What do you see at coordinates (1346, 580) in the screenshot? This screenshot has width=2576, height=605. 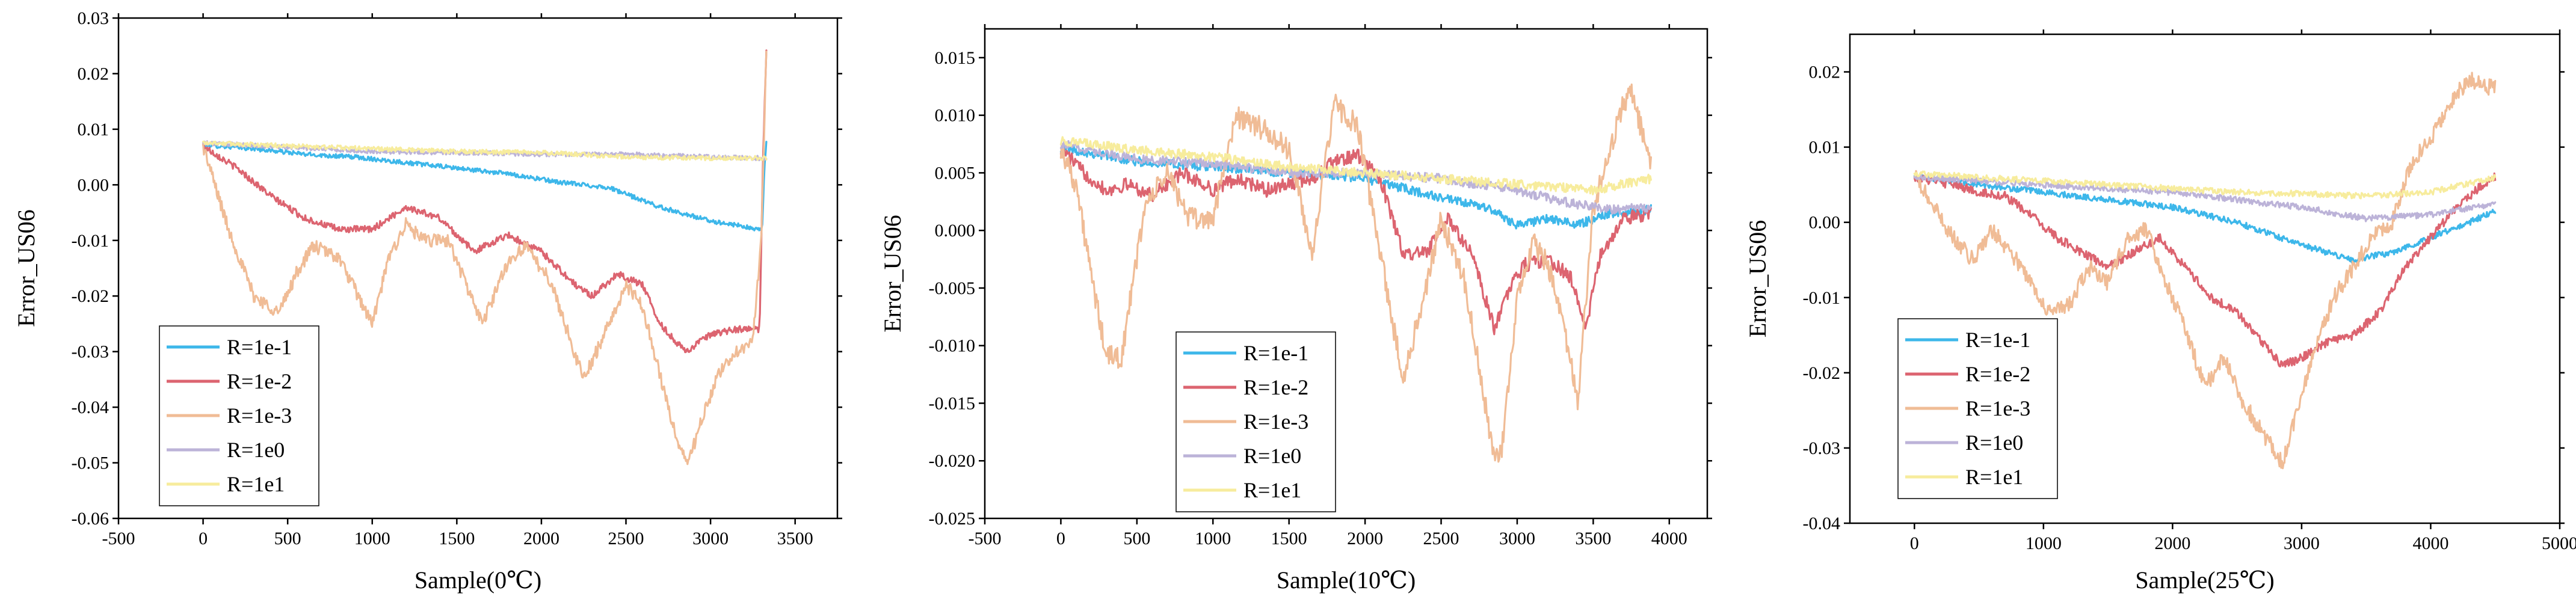 I see `x-axis-title: Sample(10℃)` at bounding box center [1346, 580].